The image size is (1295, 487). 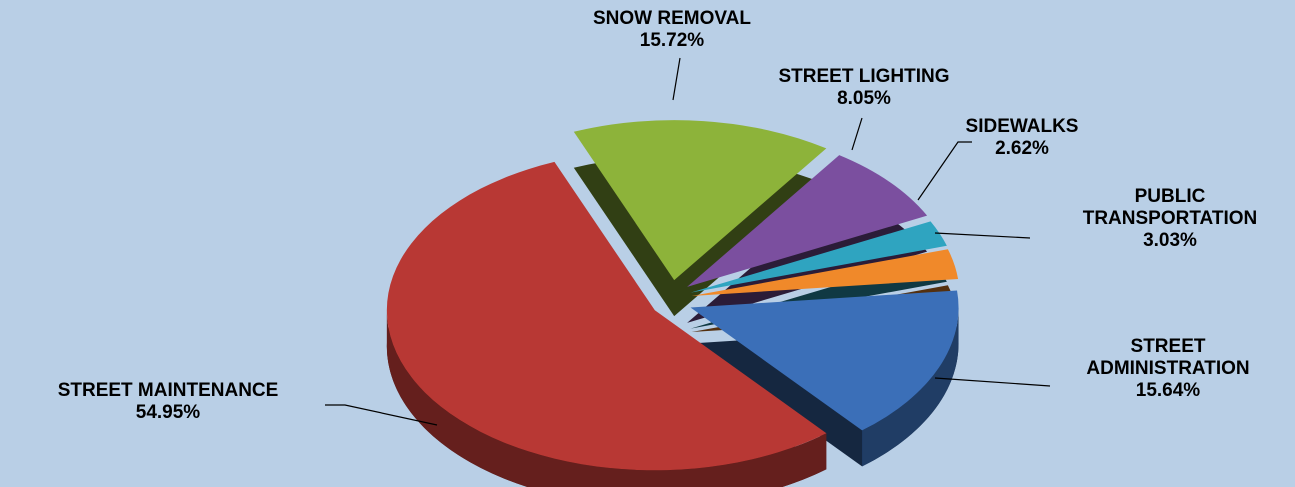 I want to click on category-name: STREET LIGHTING, so click(x=864, y=76).